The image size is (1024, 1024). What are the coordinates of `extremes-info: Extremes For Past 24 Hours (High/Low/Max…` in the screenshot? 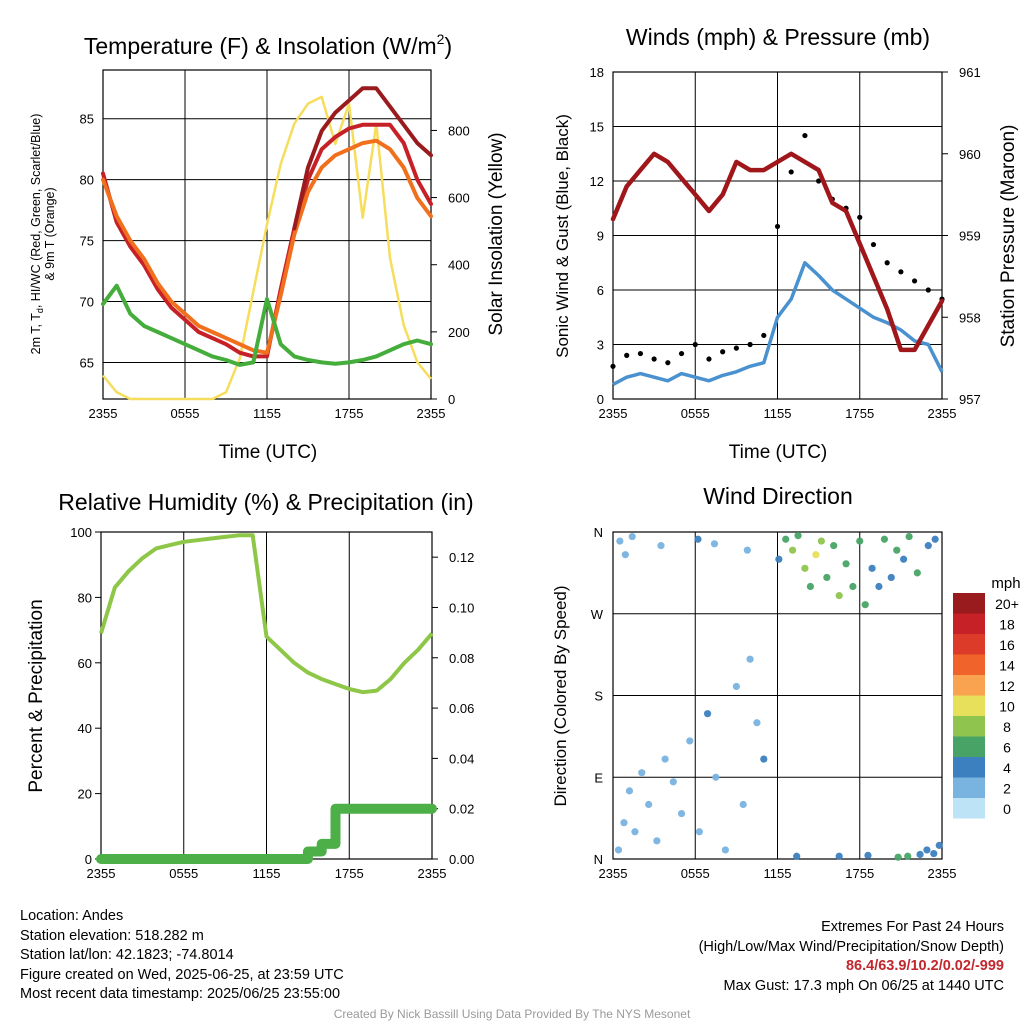 It's located at (851, 957).